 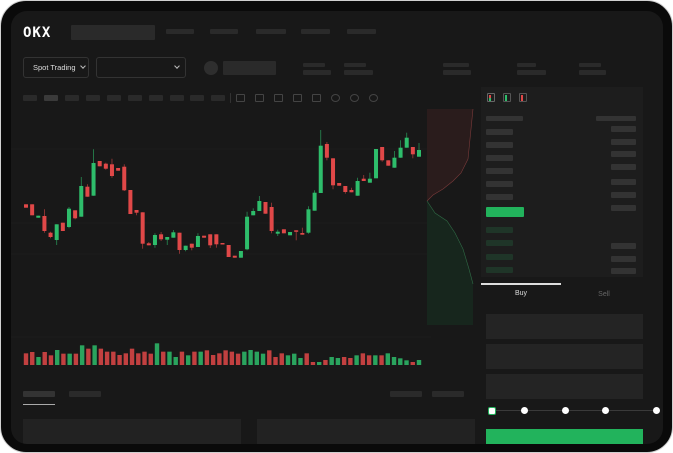 What do you see at coordinates (564, 386) in the screenshot?
I see `total-input` at bounding box center [564, 386].